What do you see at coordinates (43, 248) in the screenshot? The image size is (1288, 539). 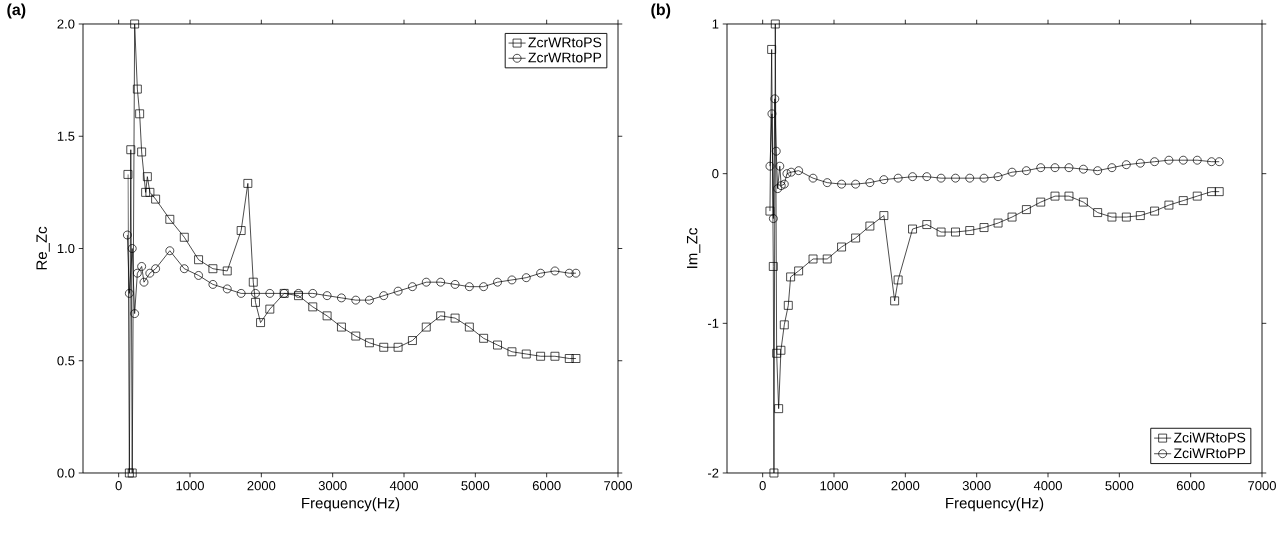 I see `y-axis-title: Re_Zc` at bounding box center [43, 248].